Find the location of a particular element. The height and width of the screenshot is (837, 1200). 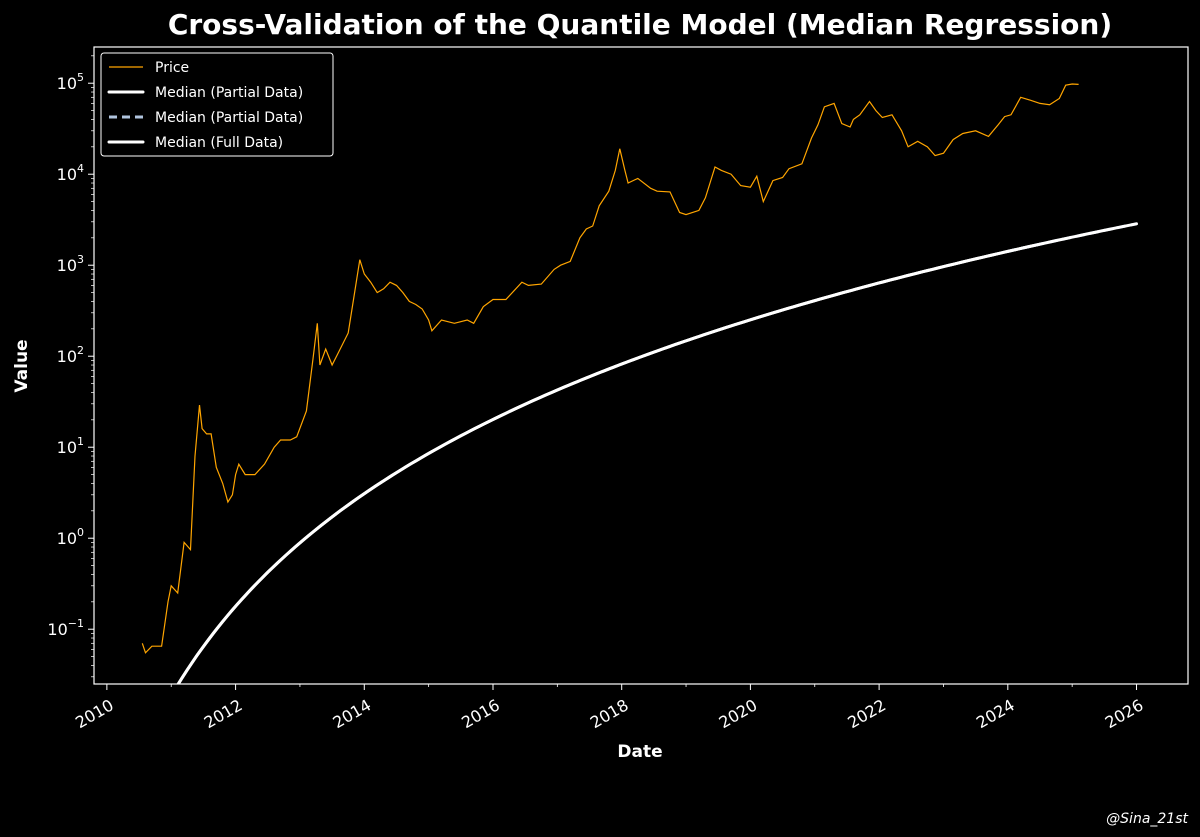

y-tick-exponent: 5 is located at coordinates (80, 77).